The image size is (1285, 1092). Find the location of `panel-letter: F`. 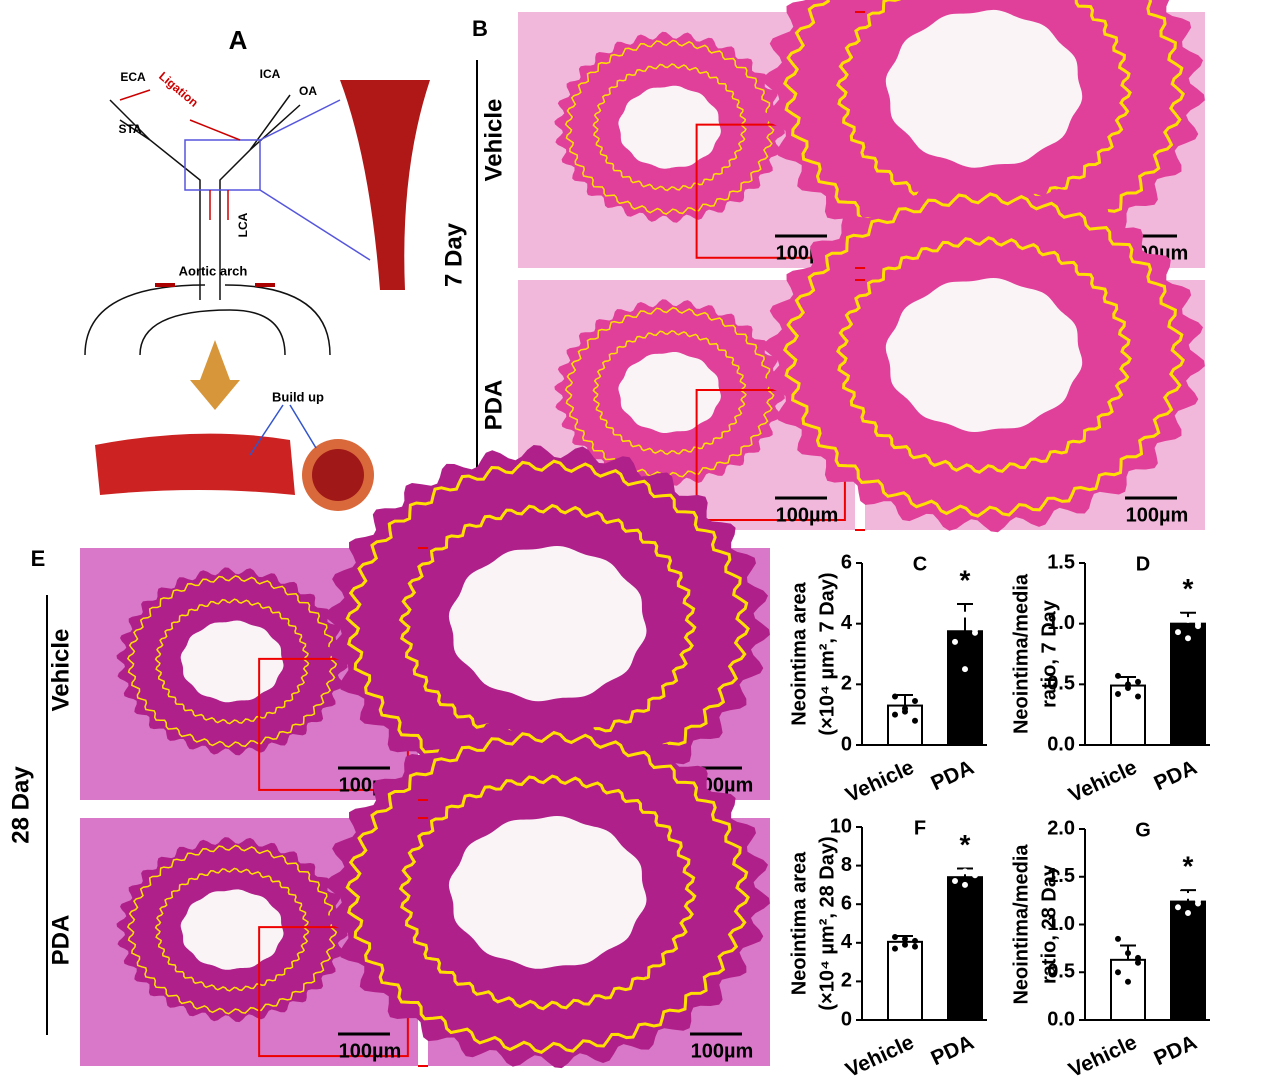

panel-letter: F is located at coordinates (920, 828).